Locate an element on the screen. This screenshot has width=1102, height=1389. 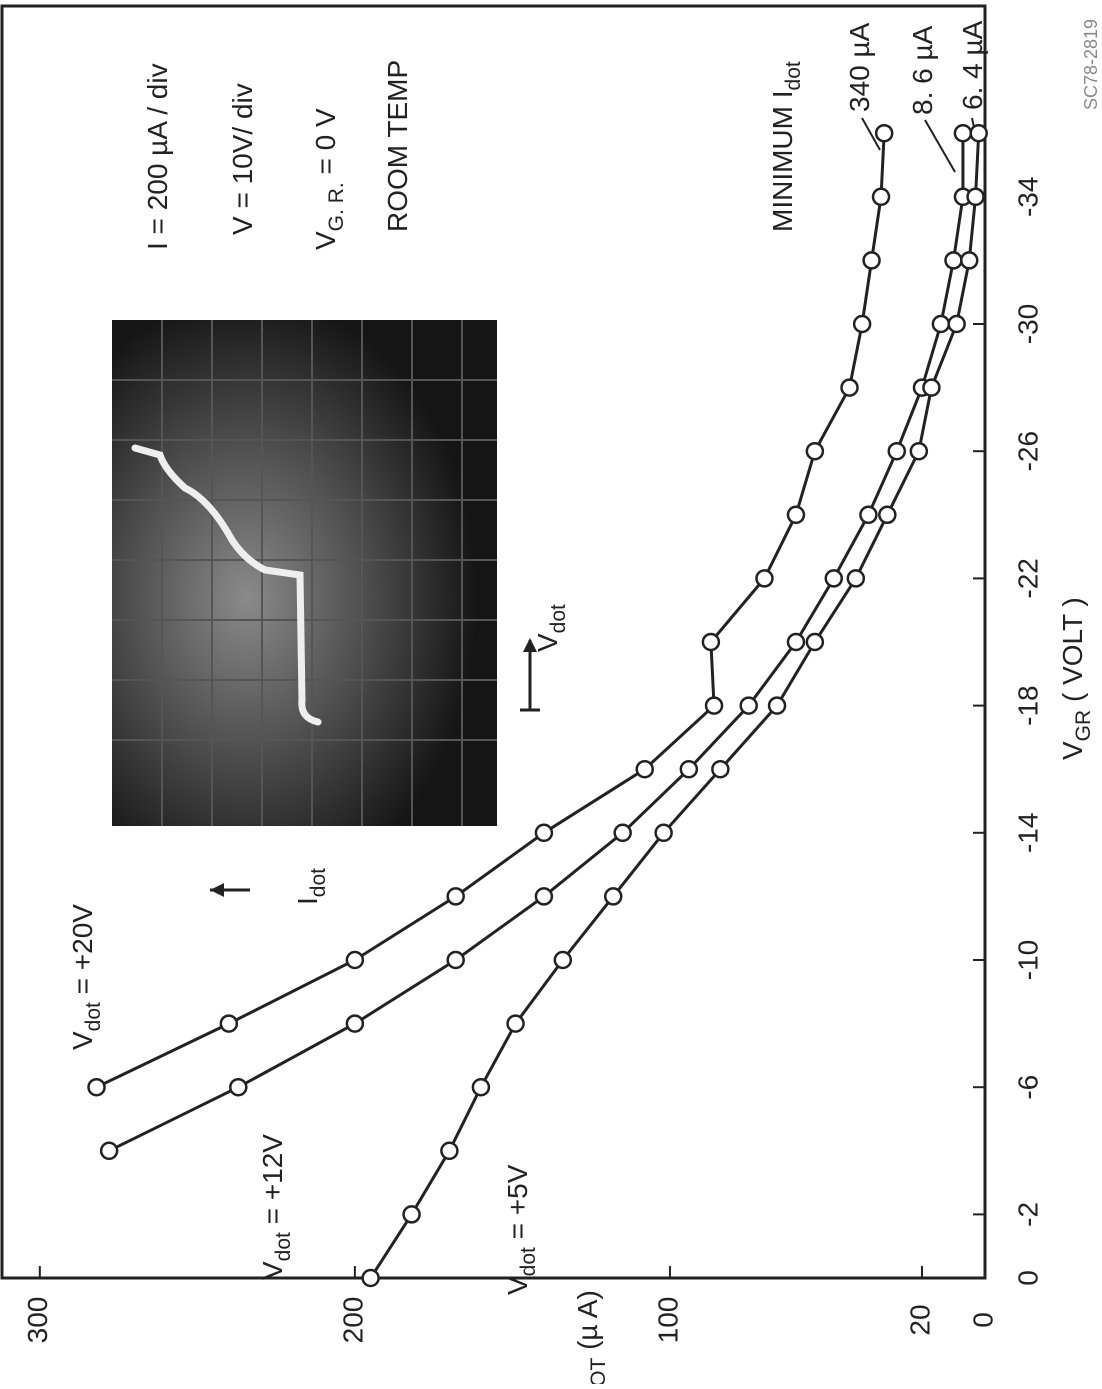
y-tick-label: 200 is located at coordinates (352, 1320).